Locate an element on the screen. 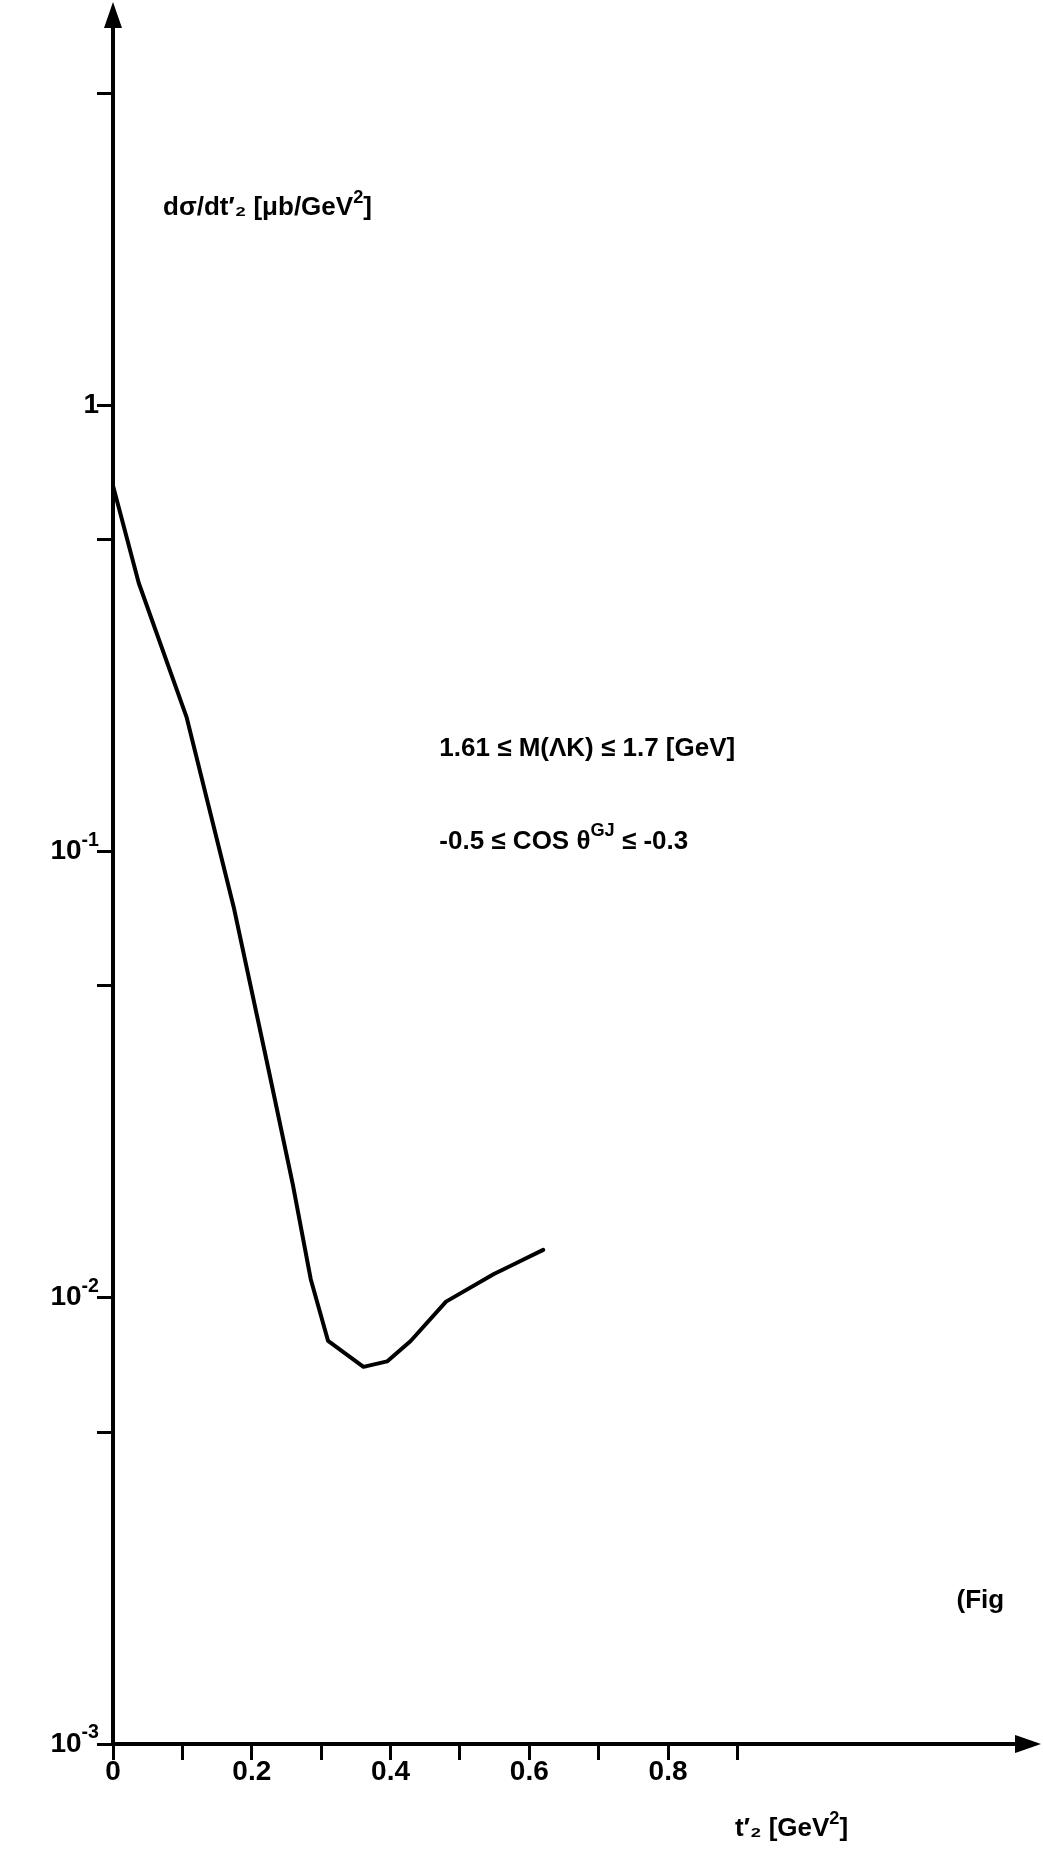 The width and height of the screenshot is (1043, 1868). annotation: (Fig is located at coordinates (980, 1598).